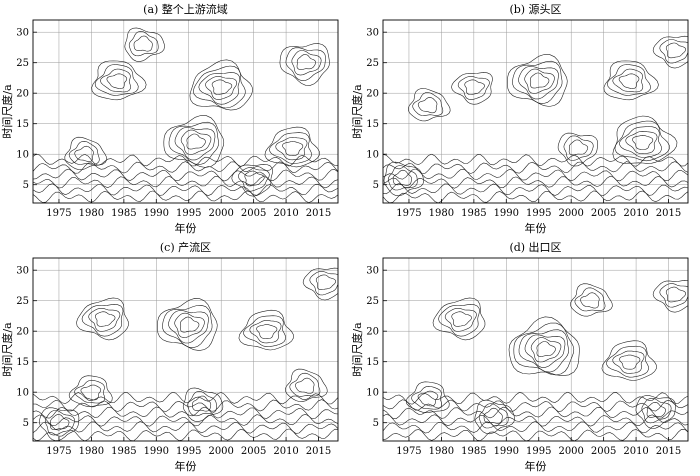  Describe the element at coordinates (538, 213) in the screenshot. I see `x-tick-label: 1995` at that location.